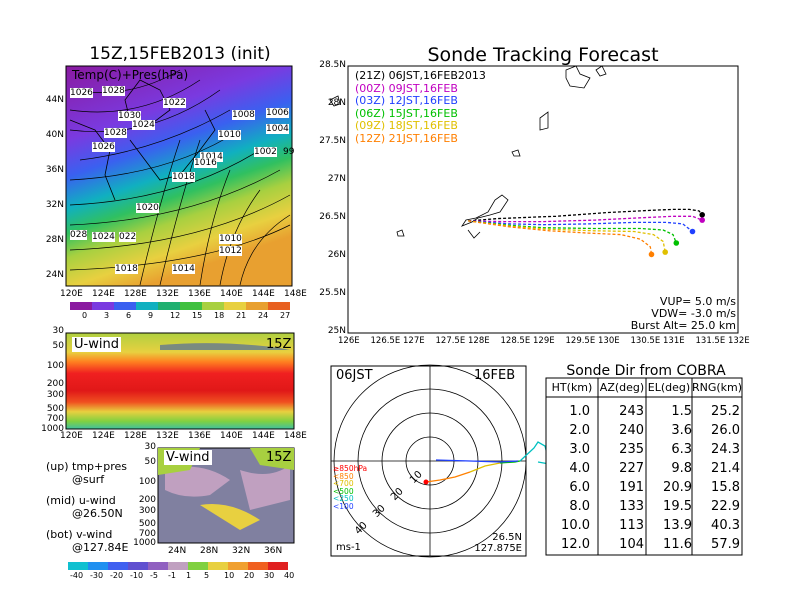 This screenshot has height=612, width=792. I want to click on table-cell: 21.4, so click(725, 468).